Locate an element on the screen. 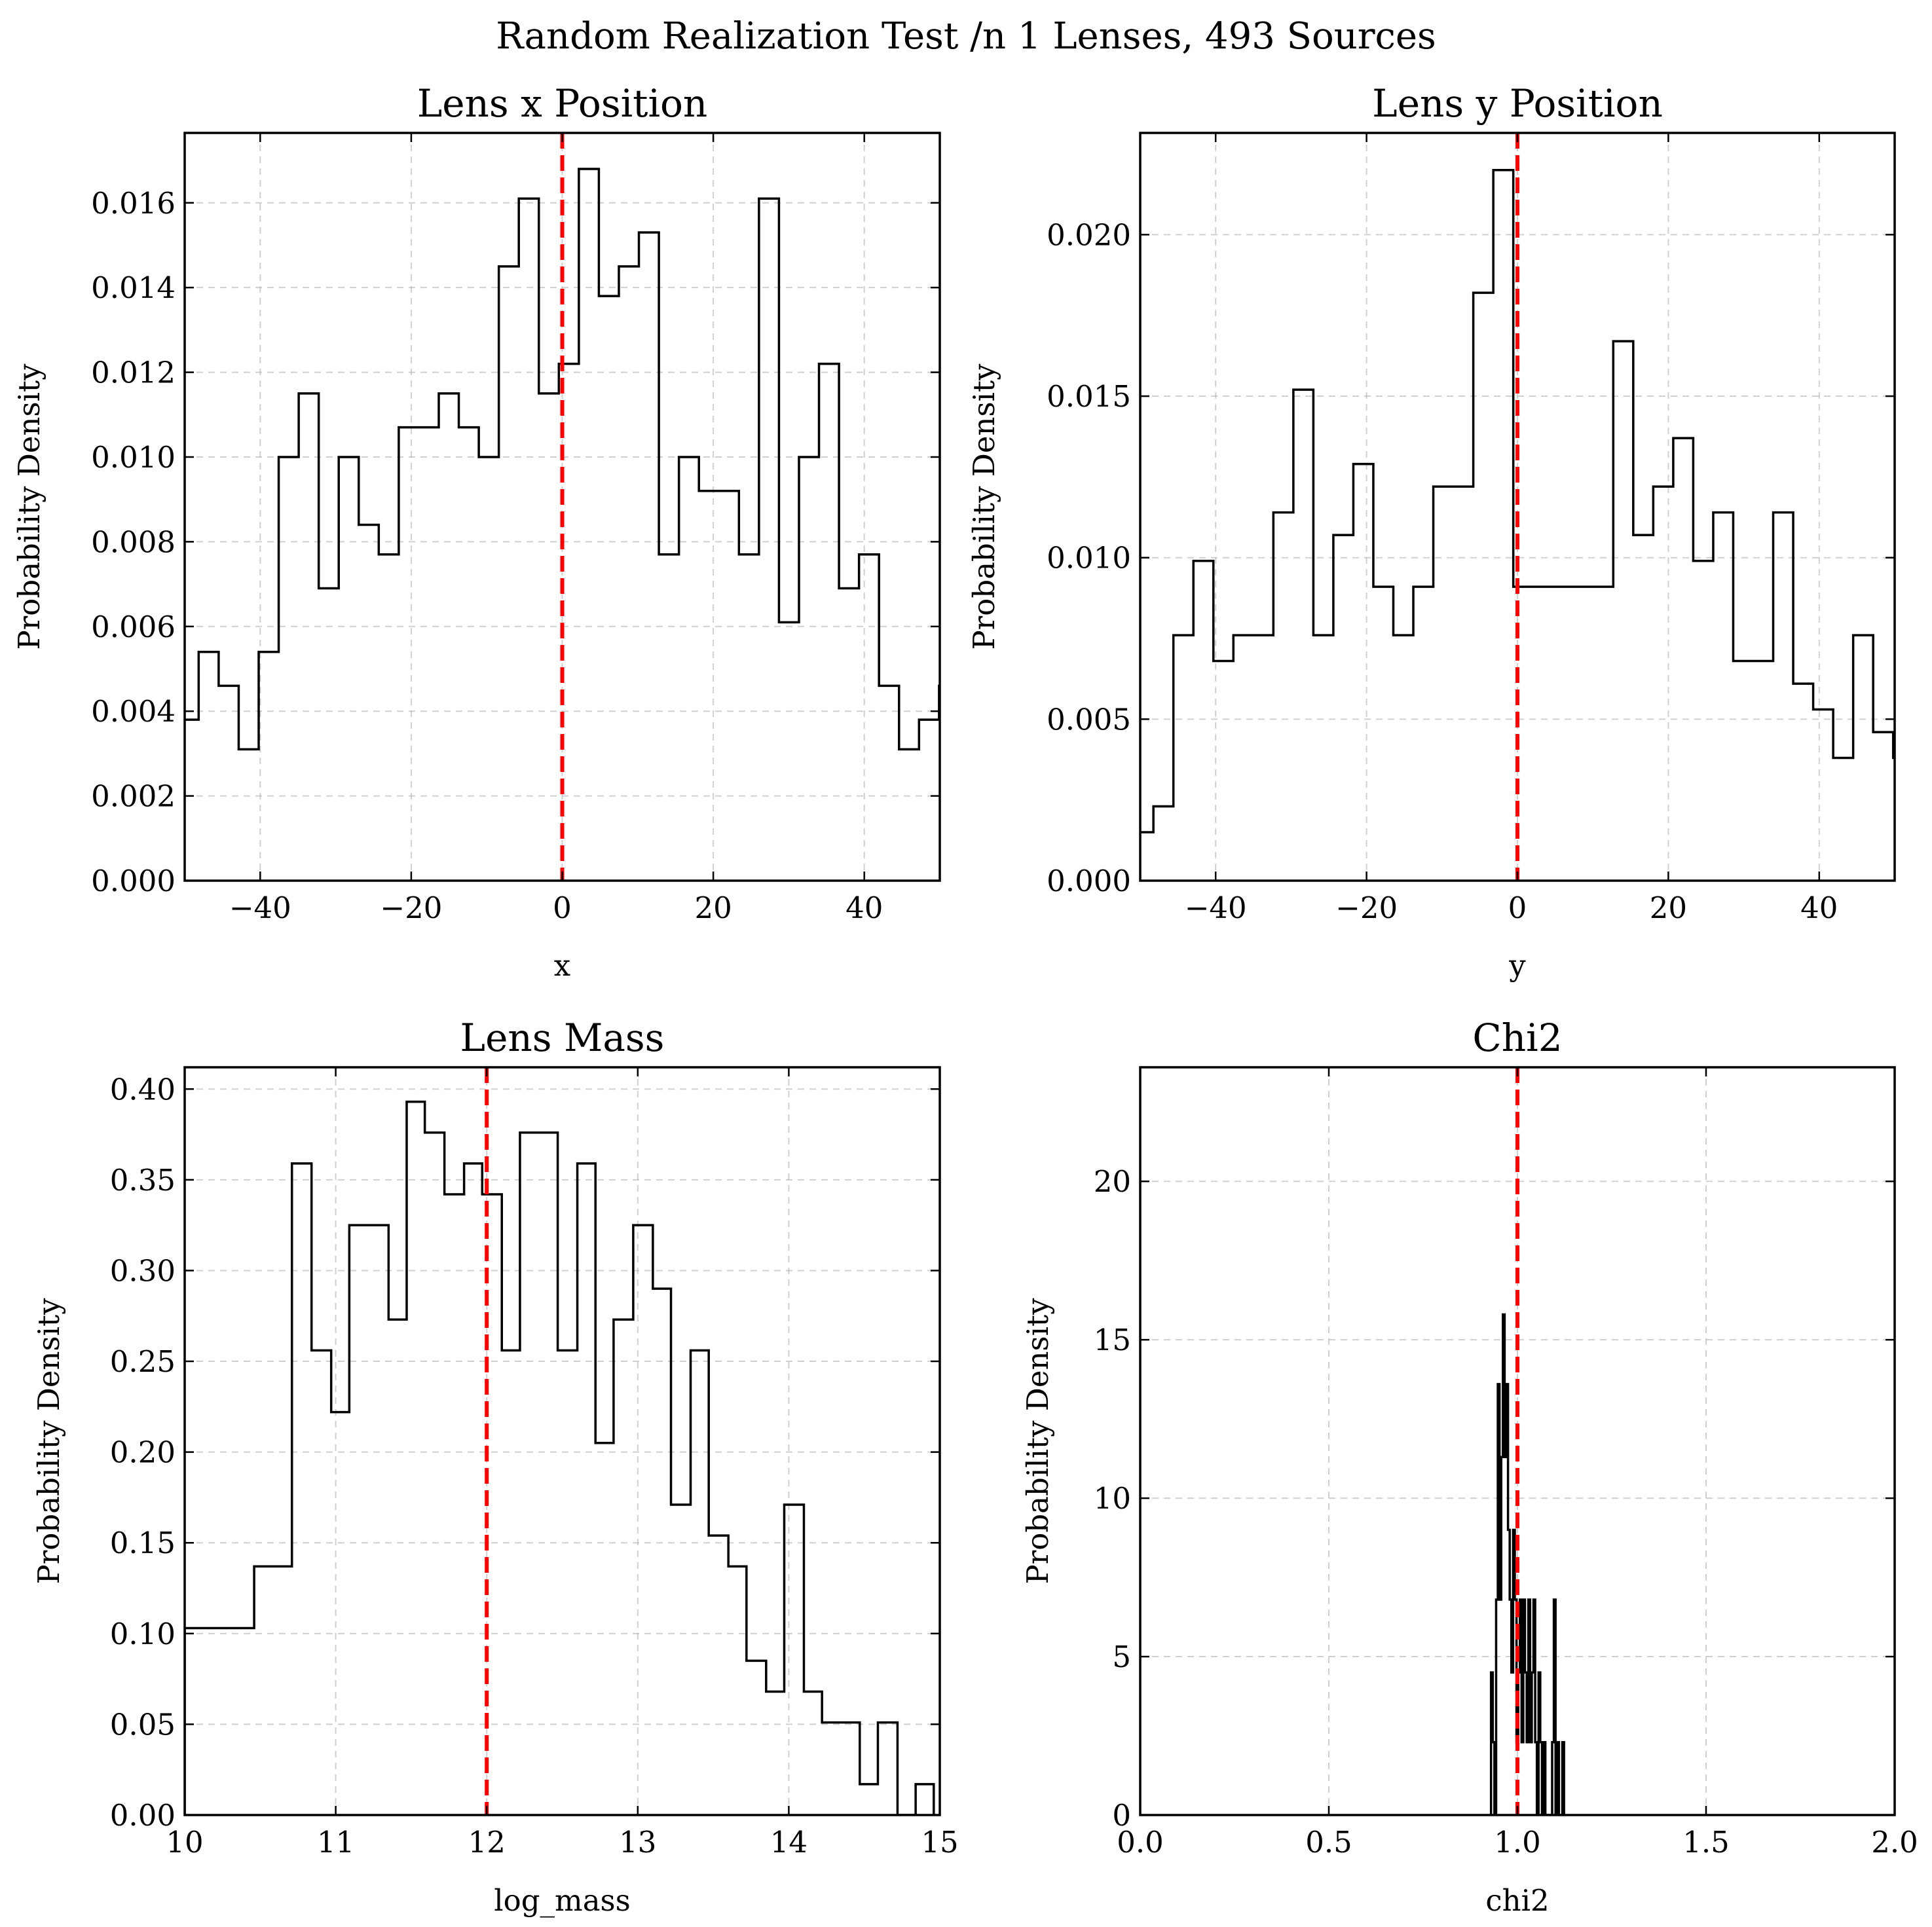 This screenshot has width=1932, height=1927. y-tick-label: 0.006 is located at coordinates (133, 627).